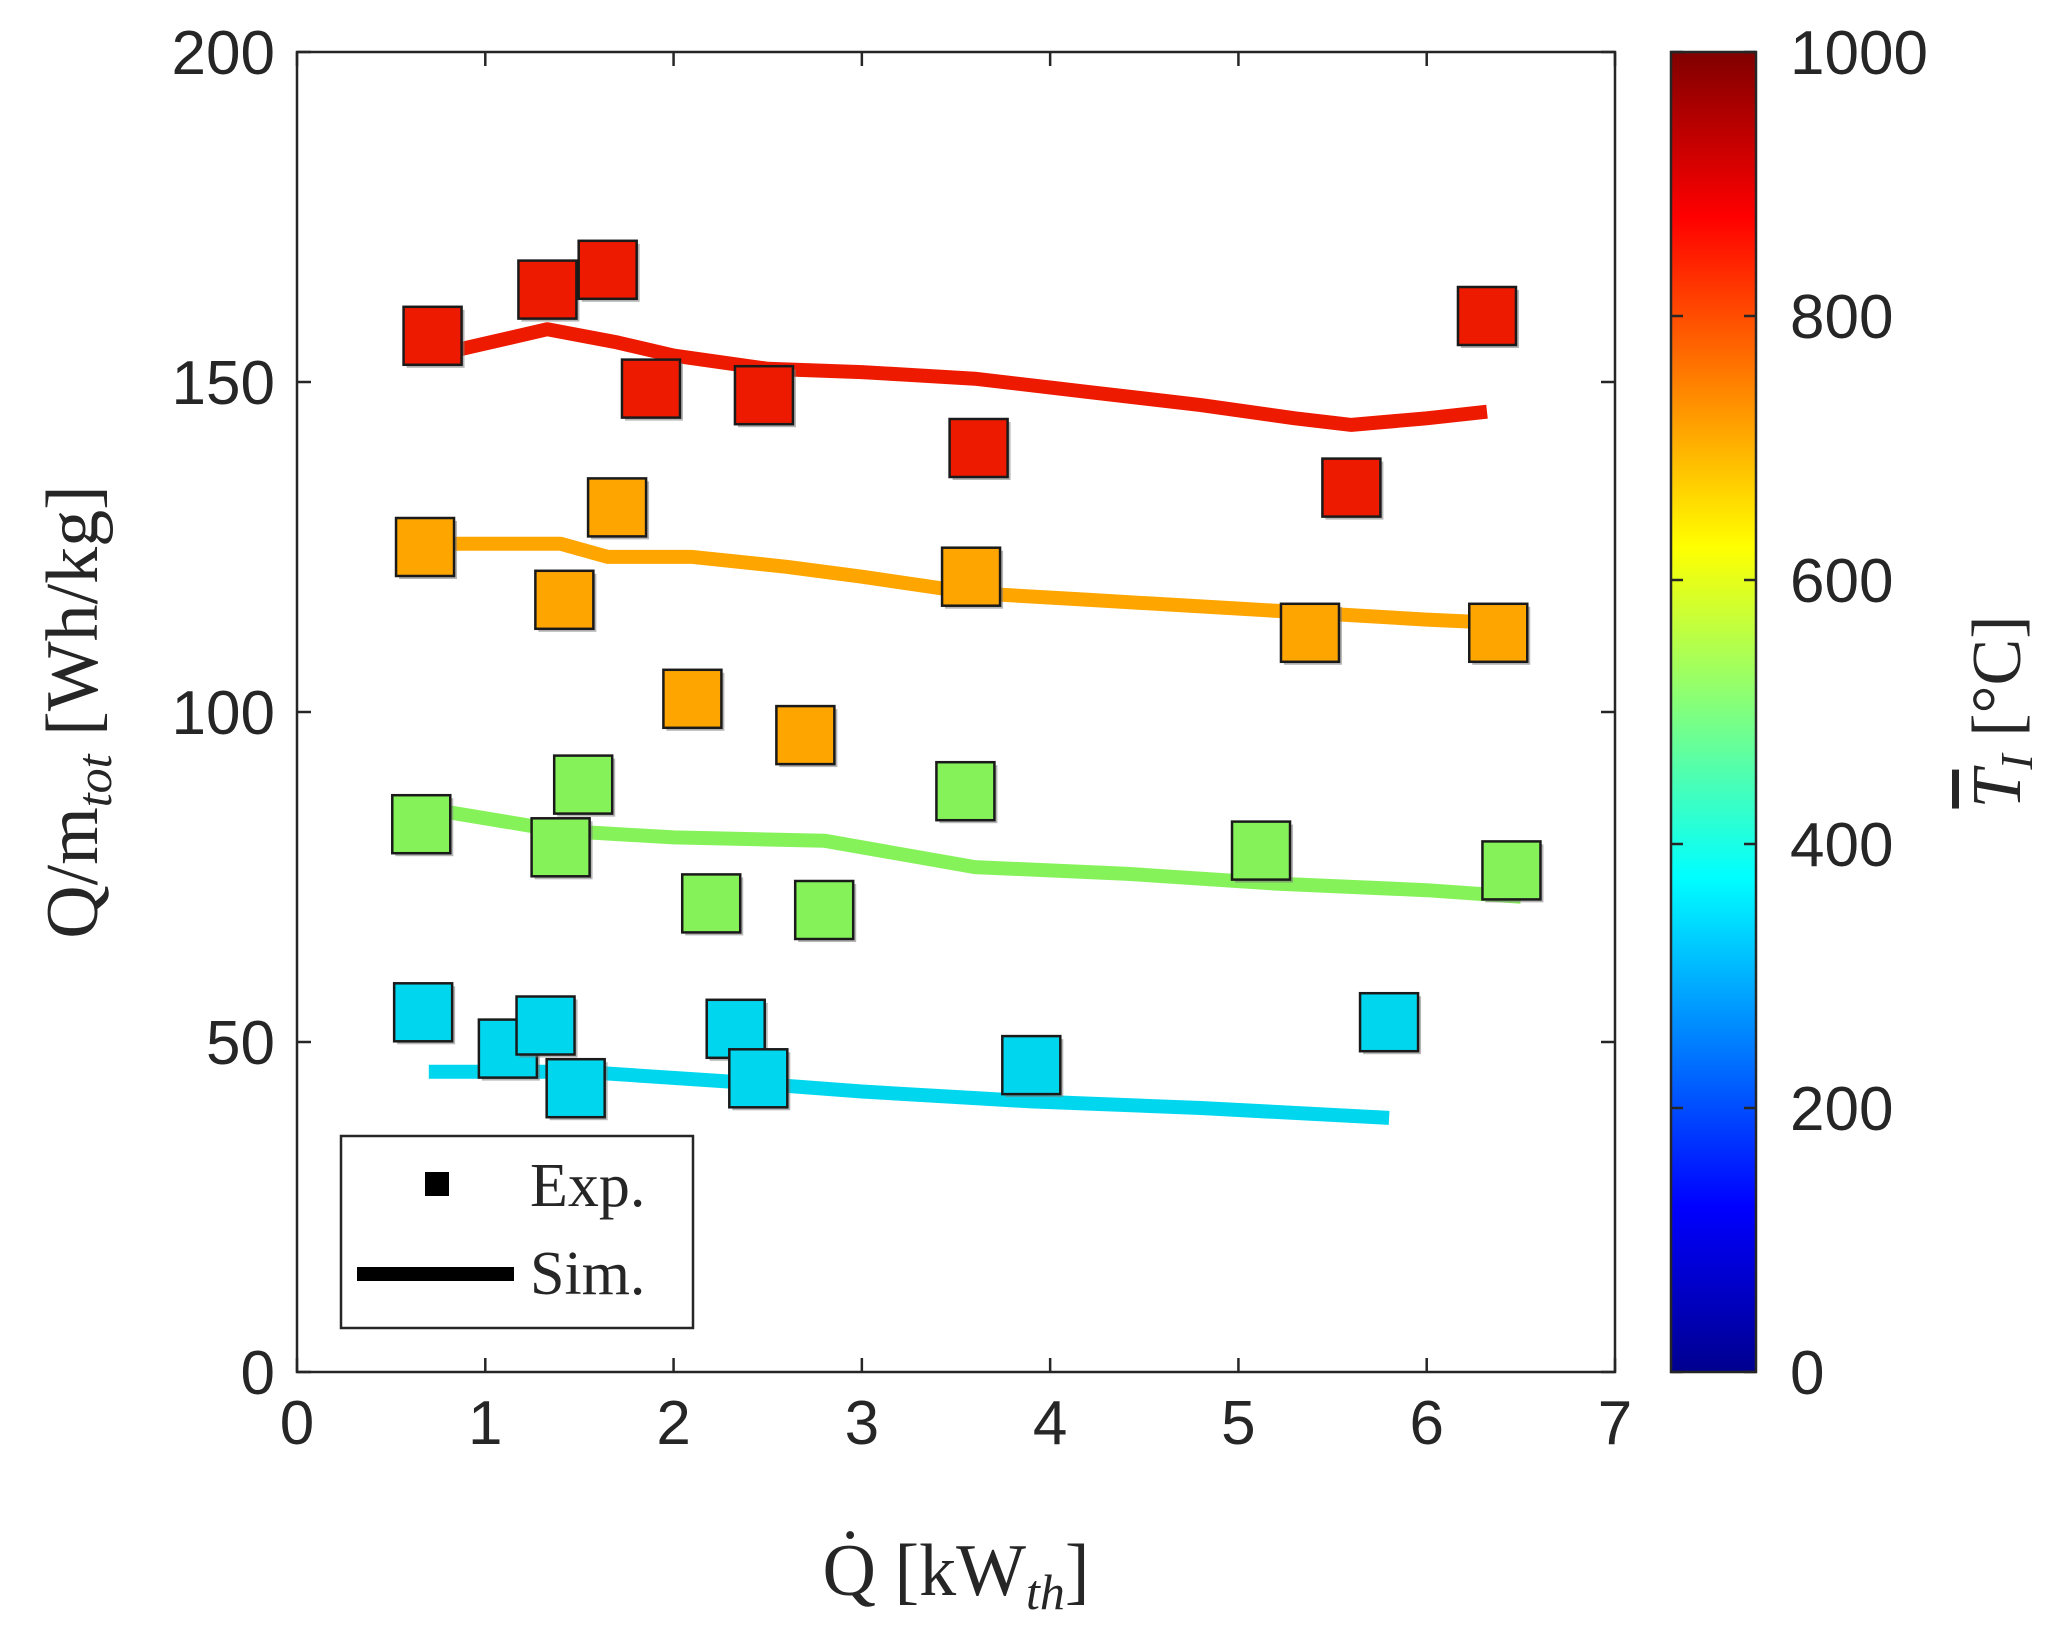  Describe the element at coordinates (2000, 711) in the screenshot. I see `colorbar-label: TI [°C]` at that location.